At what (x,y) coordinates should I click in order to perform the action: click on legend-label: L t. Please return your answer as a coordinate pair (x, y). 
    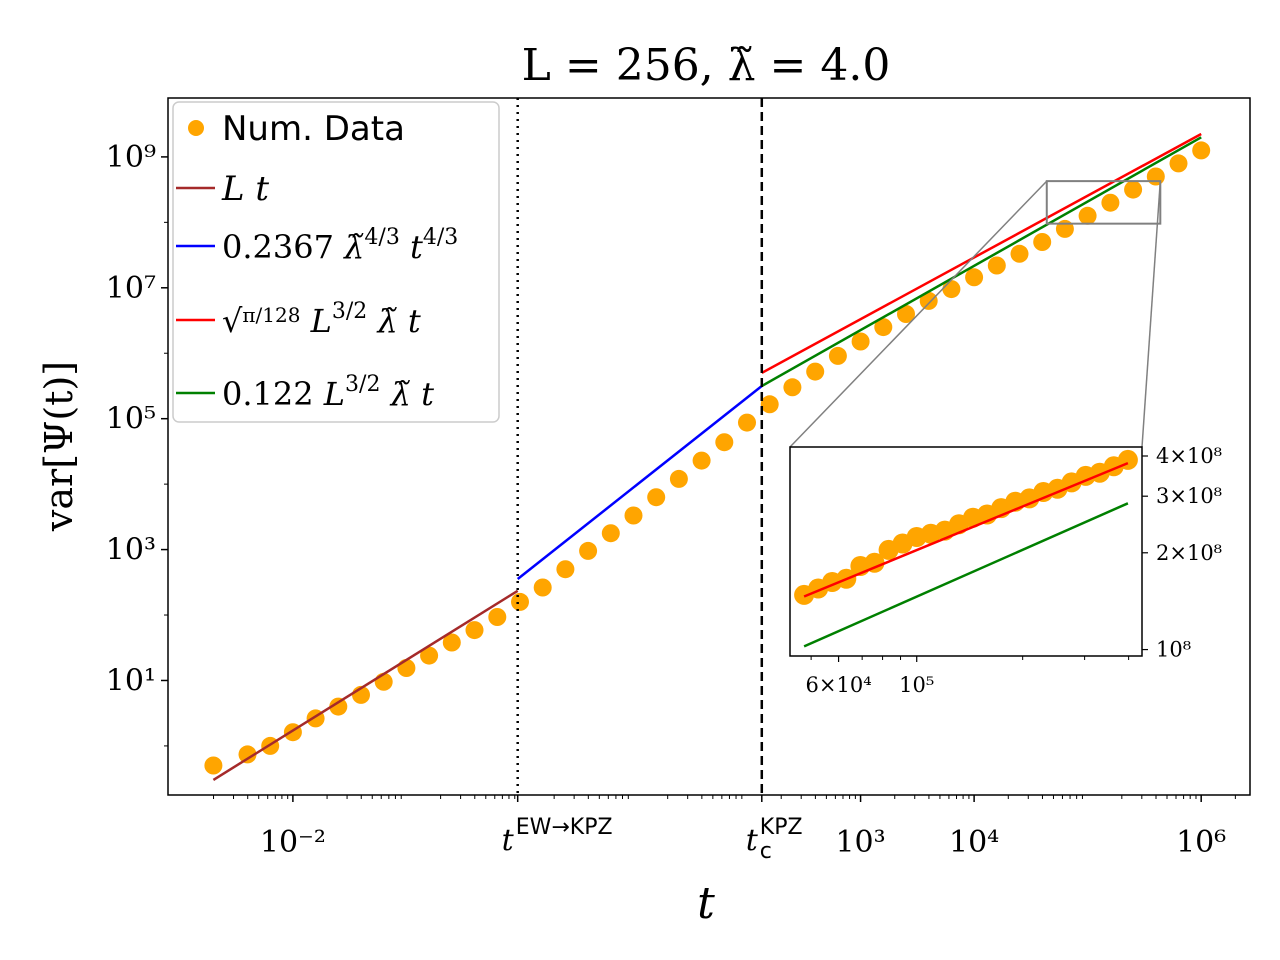
    Looking at the image, I should click on (245, 189).